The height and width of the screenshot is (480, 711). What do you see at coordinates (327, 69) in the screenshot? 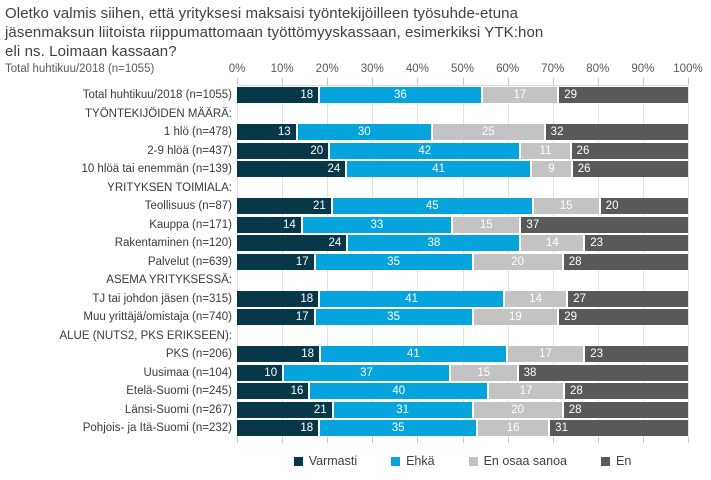
I see `x-axis-tick-label: 20%` at bounding box center [327, 69].